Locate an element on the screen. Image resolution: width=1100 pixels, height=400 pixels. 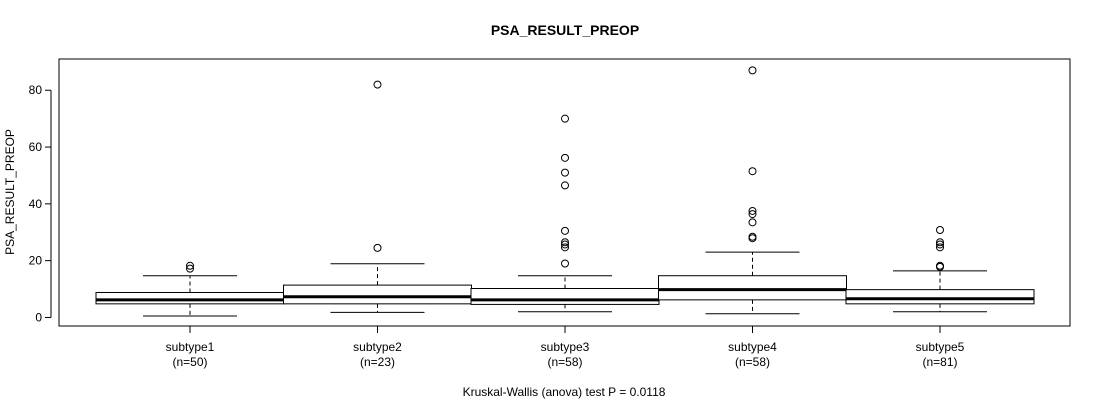
group-label: subtype1 is located at coordinates (190, 347).